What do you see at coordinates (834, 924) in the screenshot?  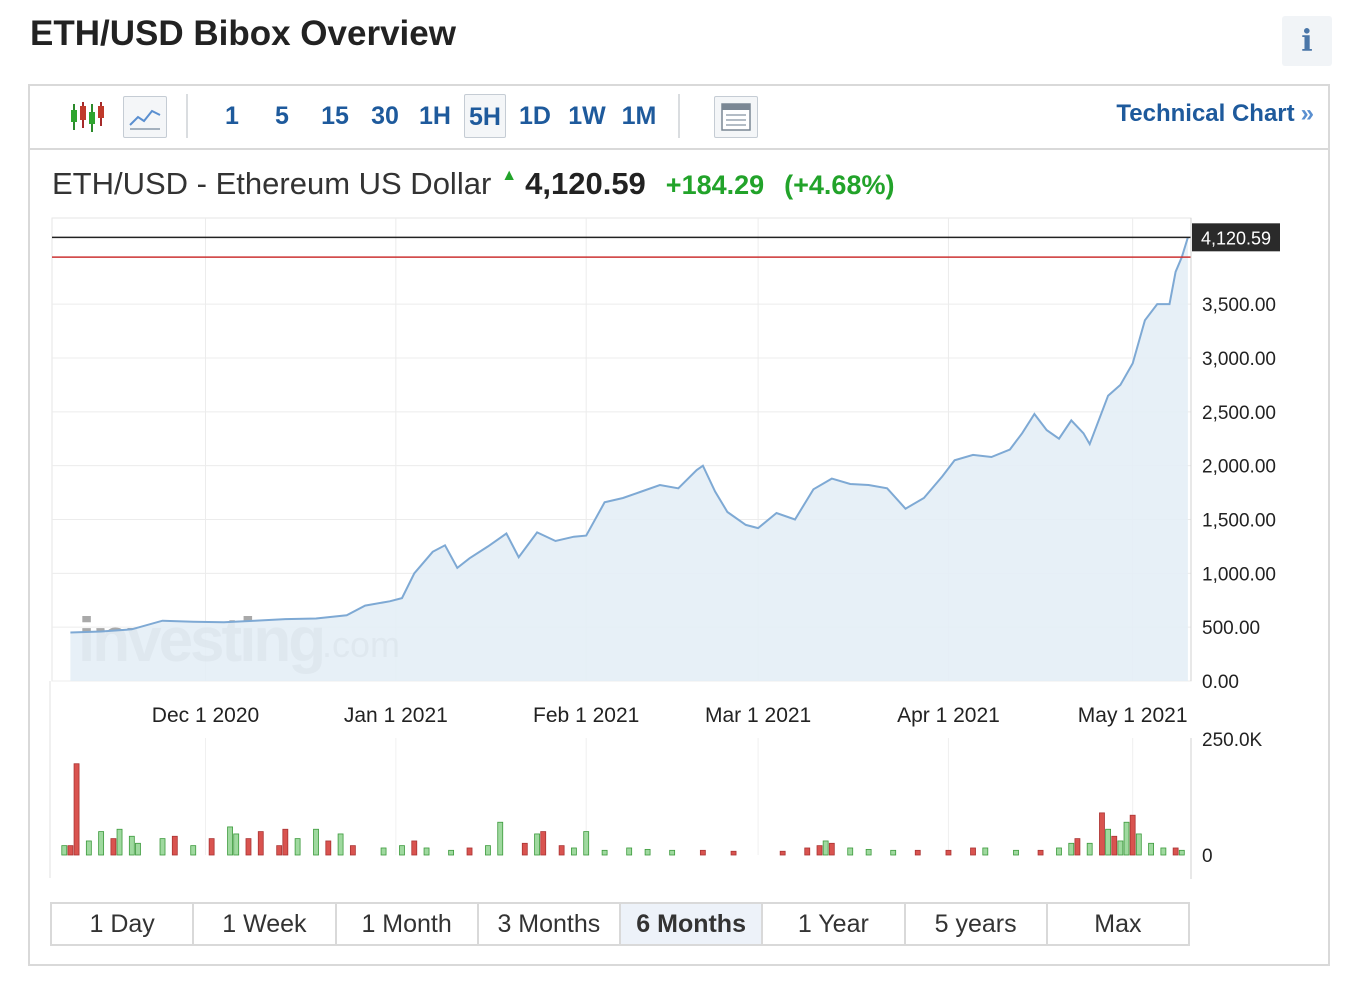 I see `range-1-year-button: 1 Year` at bounding box center [834, 924].